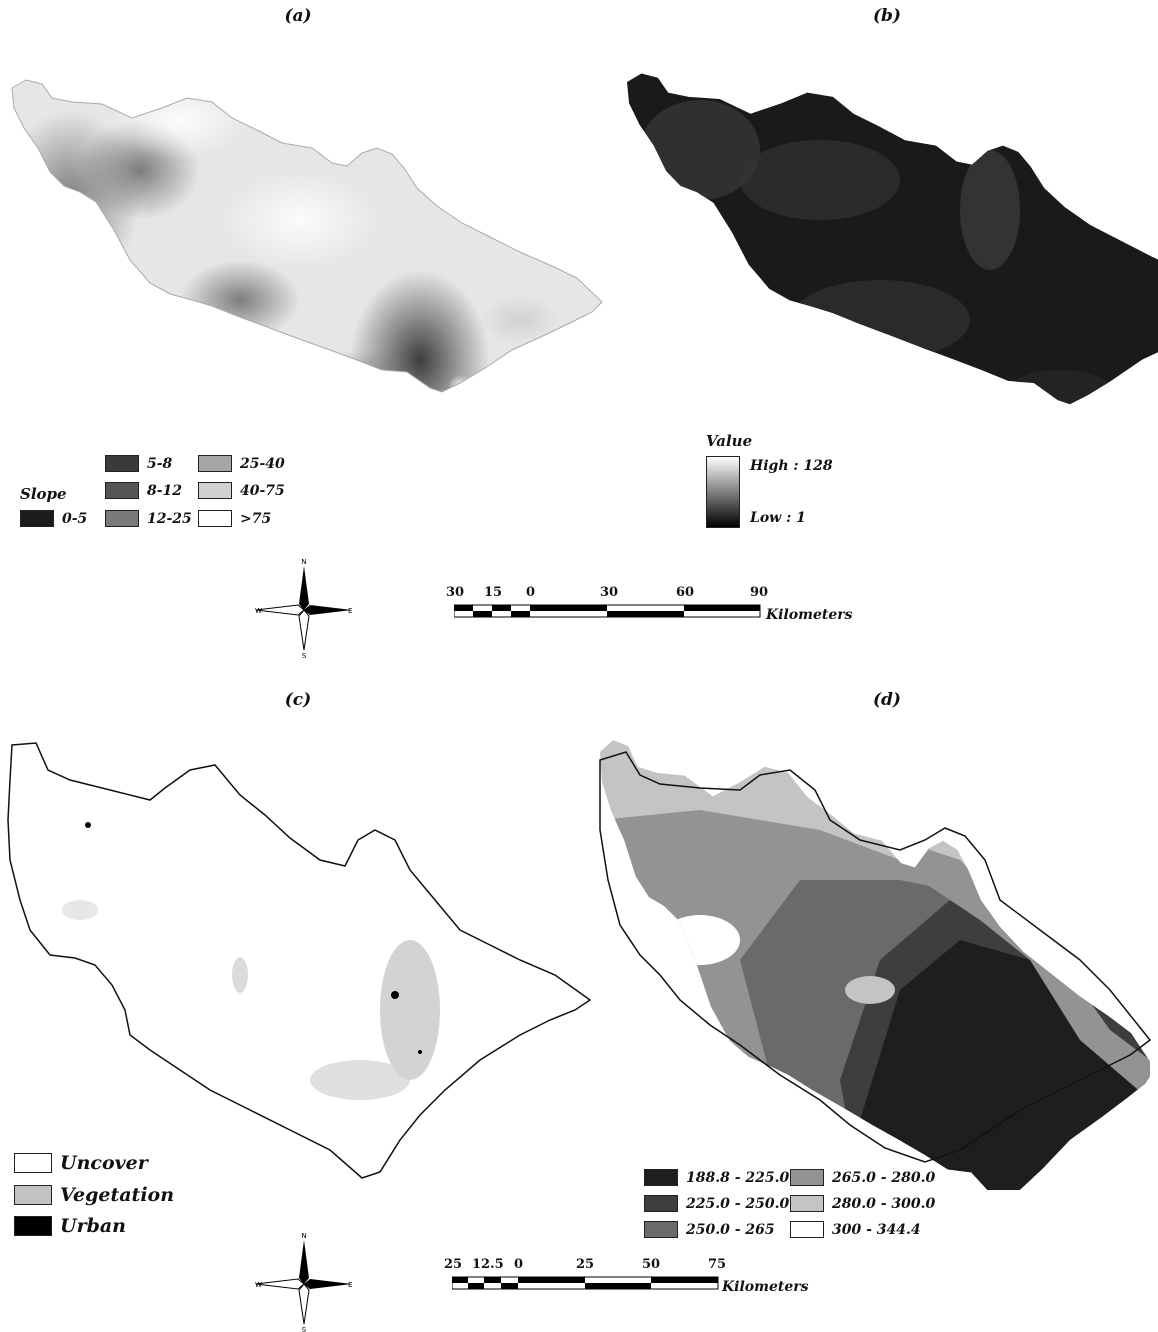 The height and width of the screenshot is (1332, 1158). I want to click on legend-label: 265.0 - 280.0, so click(884, 1177).